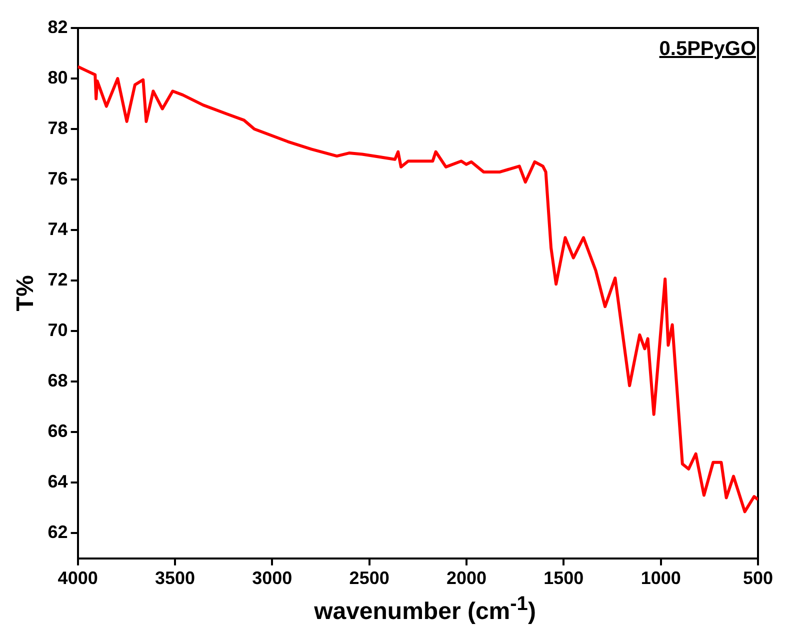  What do you see at coordinates (58, 280) in the screenshot?
I see `y-tick-label: 72` at bounding box center [58, 280].